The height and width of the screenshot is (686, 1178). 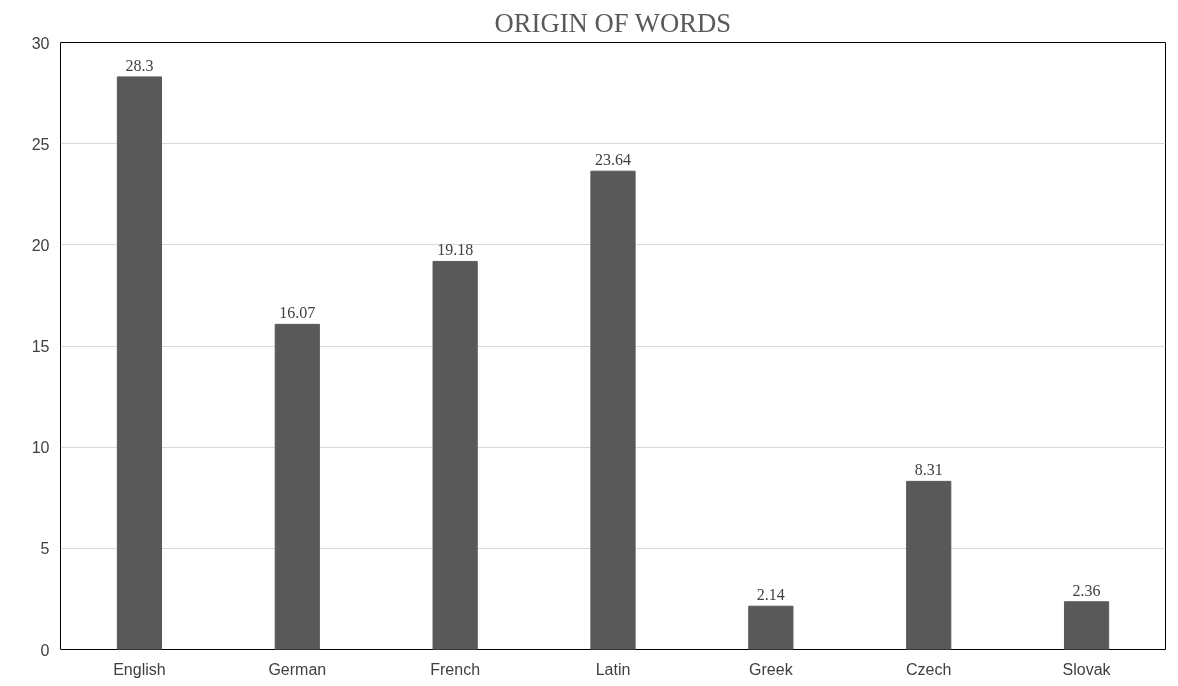 I want to click on x-tick-label: English, so click(x=139, y=669).